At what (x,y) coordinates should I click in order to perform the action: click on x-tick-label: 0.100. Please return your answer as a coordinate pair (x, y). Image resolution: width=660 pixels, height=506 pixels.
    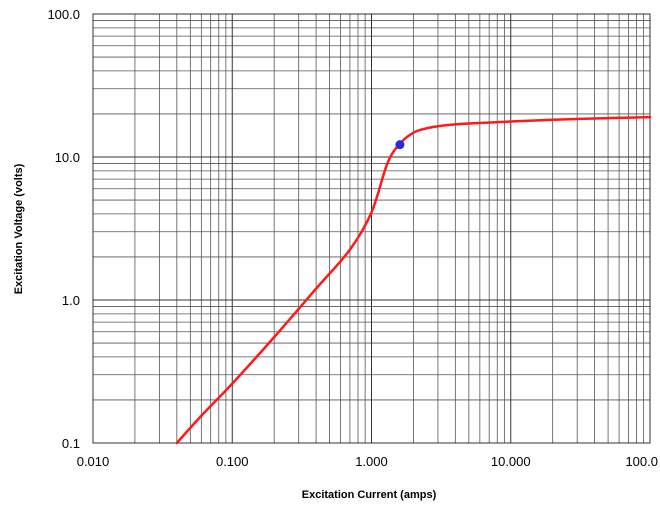
    Looking at the image, I should click on (232, 461).